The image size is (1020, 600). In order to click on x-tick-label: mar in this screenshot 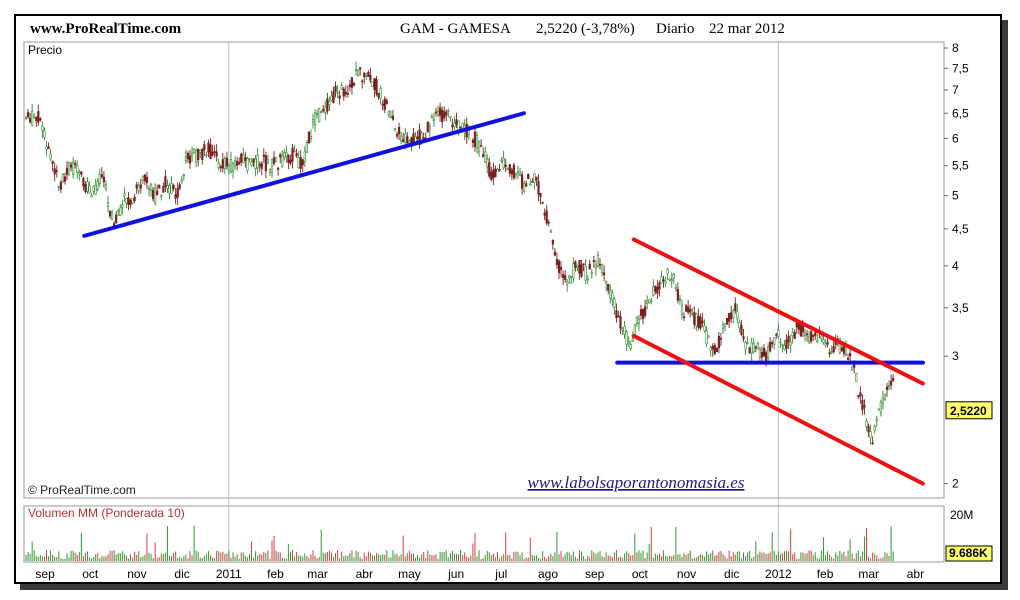, I will do `click(868, 574)`.